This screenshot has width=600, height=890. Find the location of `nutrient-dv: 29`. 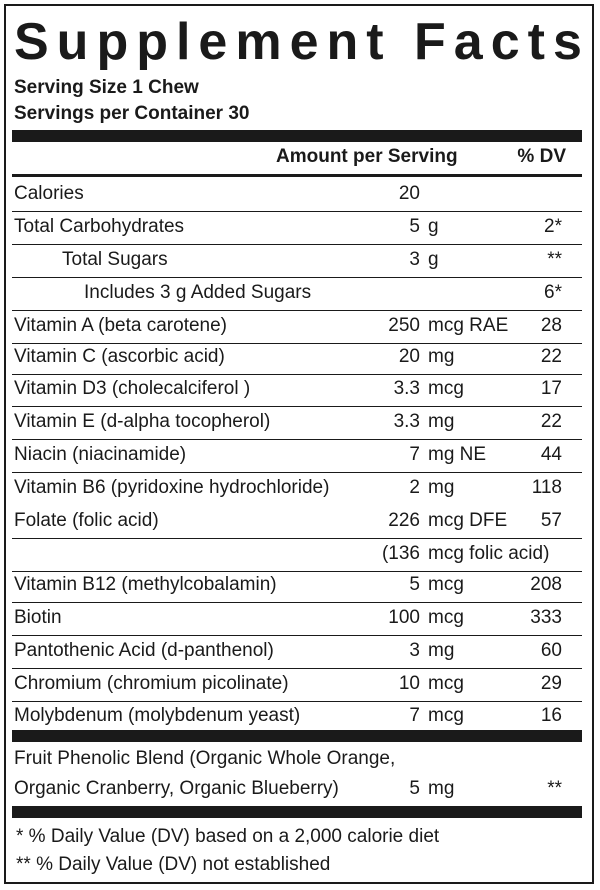

nutrient-dv: 29 is located at coordinates (551, 683).